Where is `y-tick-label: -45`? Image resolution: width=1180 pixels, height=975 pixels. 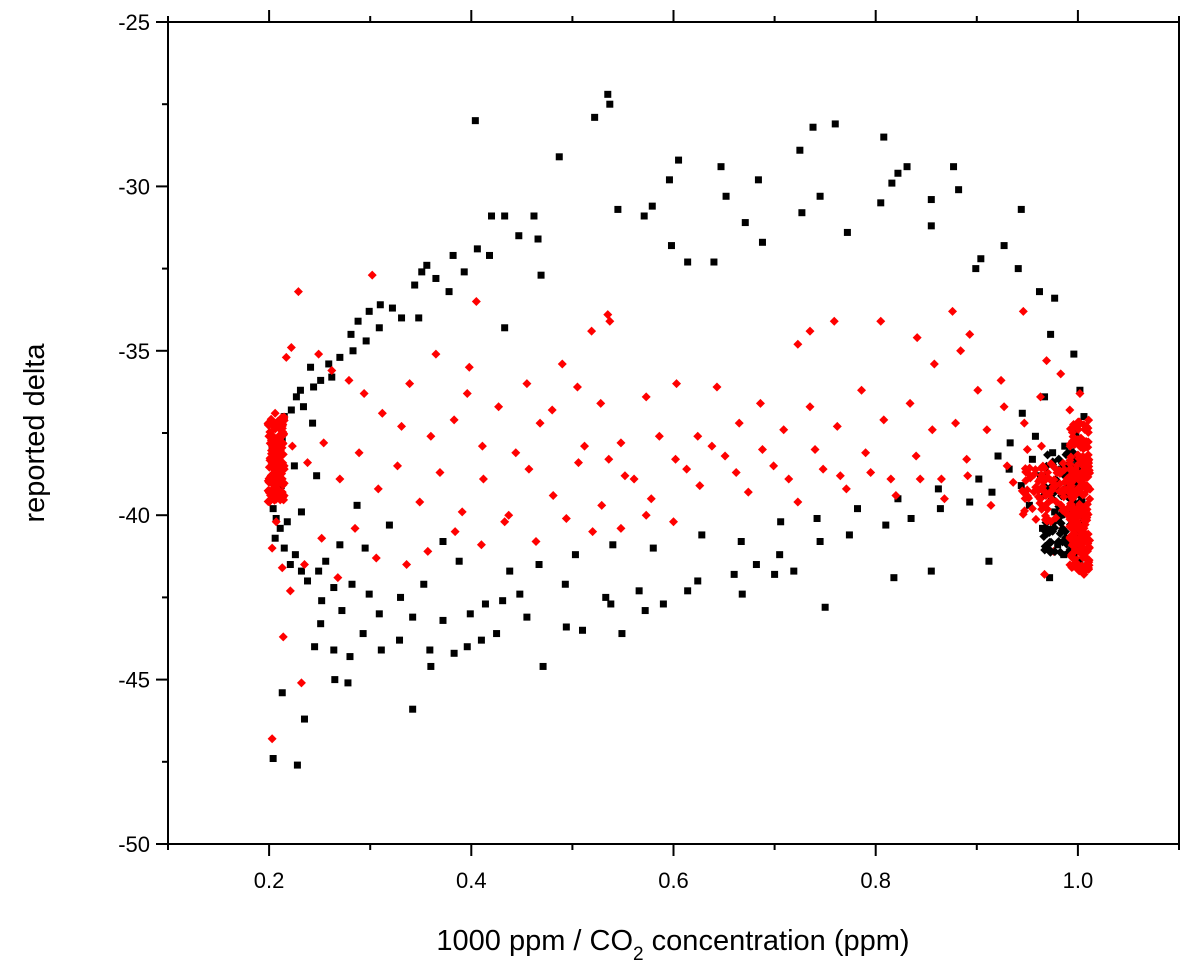
y-tick-label: -45 is located at coordinates (134, 680).